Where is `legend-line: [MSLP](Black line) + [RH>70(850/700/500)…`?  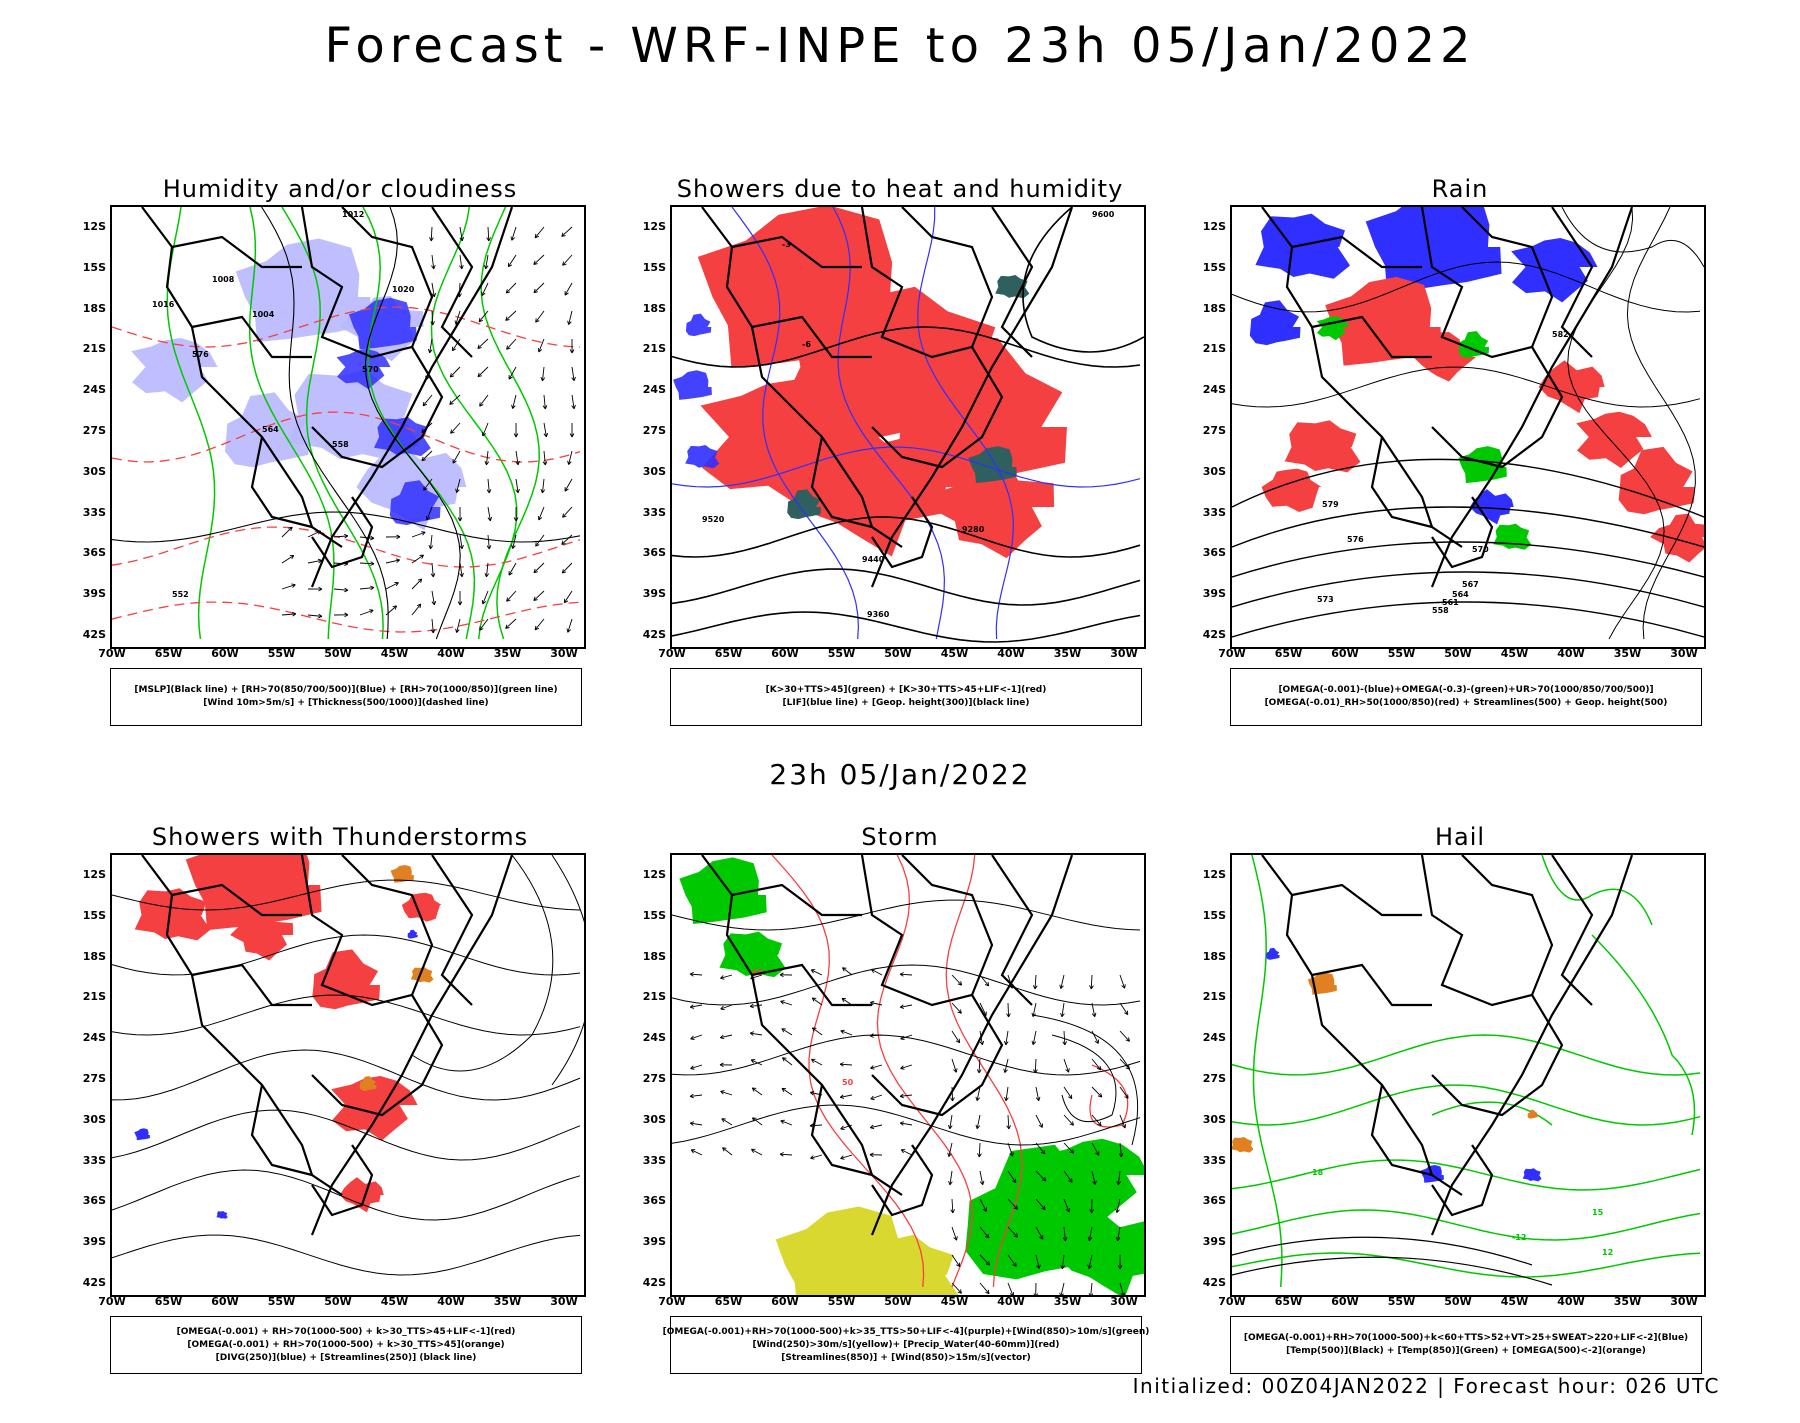
legend-line: [MSLP](Black line) + [RH>70(850/700/500)… is located at coordinates (345, 690).